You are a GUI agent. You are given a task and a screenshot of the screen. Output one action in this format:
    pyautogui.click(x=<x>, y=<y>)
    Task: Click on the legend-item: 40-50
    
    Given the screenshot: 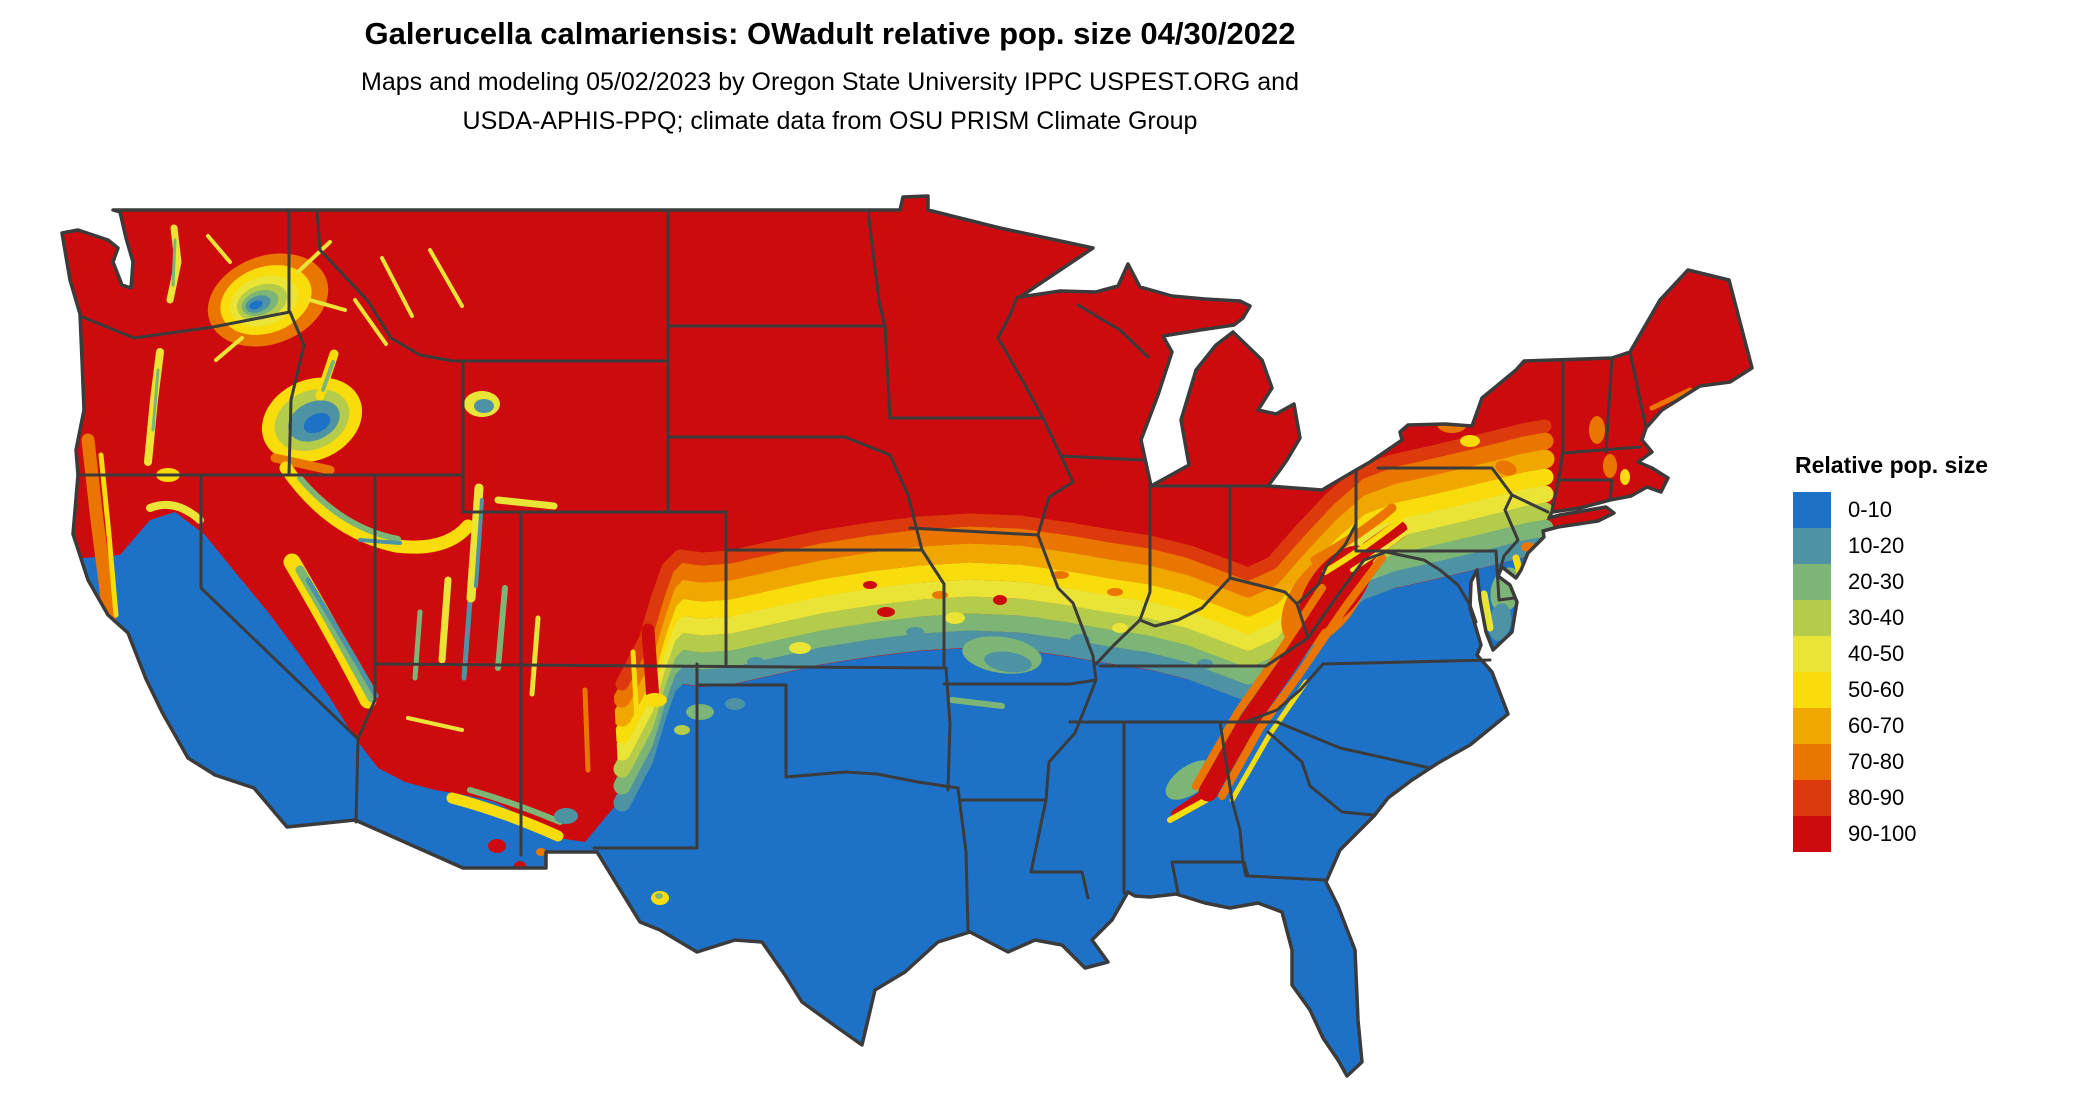 What is the action you would take?
    pyautogui.click(x=1943, y=654)
    